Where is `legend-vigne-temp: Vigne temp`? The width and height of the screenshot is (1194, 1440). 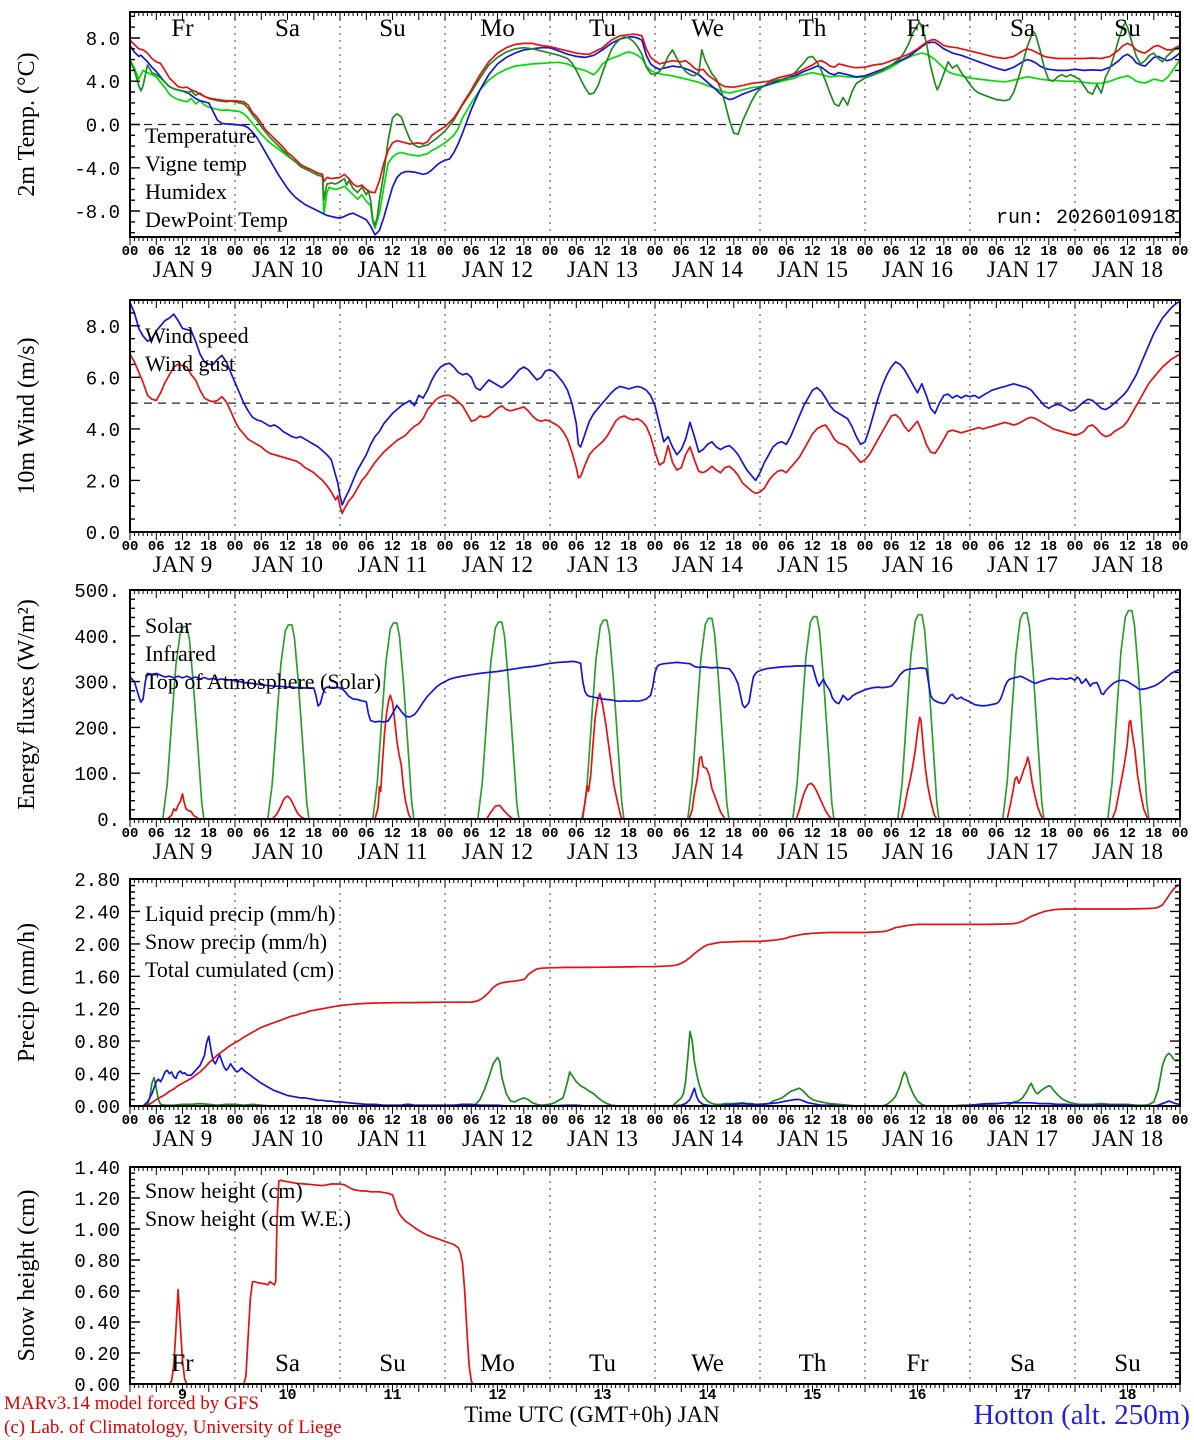 legend-vigne-temp: Vigne temp is located at coordinates (196, 163).